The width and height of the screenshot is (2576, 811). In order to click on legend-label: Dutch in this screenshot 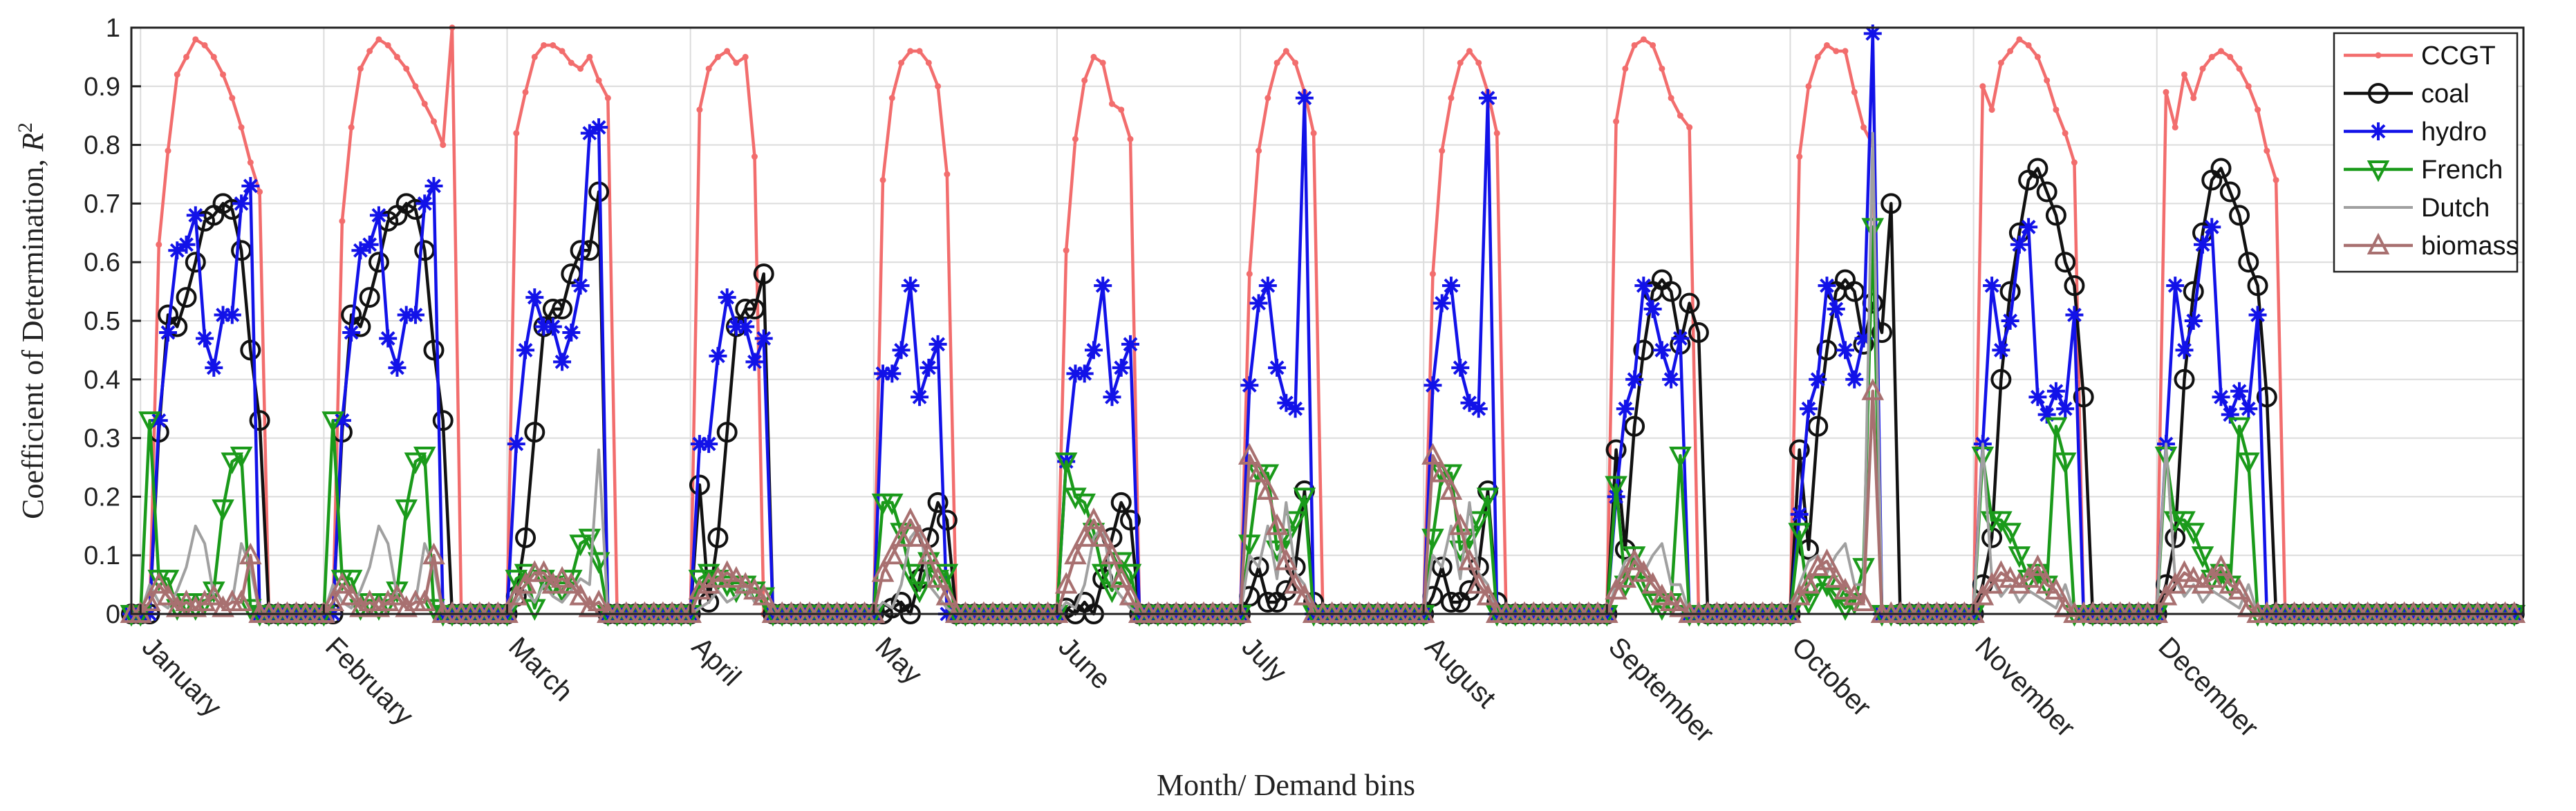, I will do `click(2455, 209)`.